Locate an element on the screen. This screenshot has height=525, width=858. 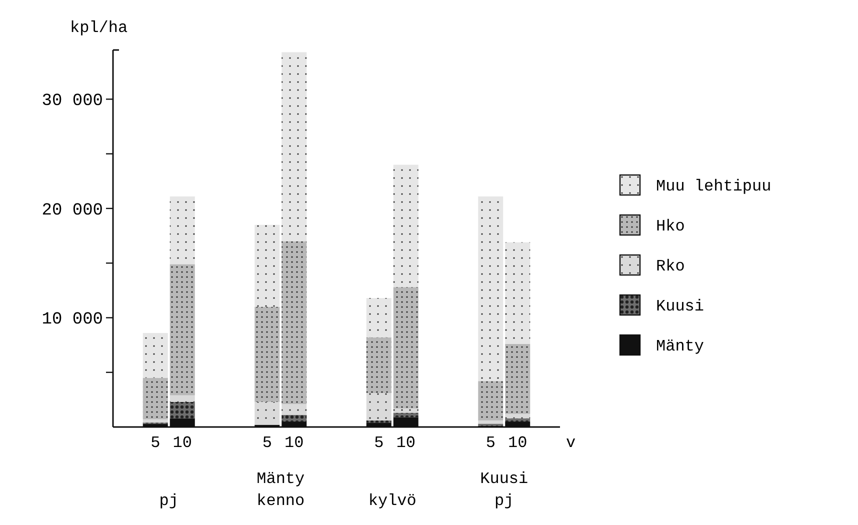
legend-label: Rko is located at coordinates (670, 267).